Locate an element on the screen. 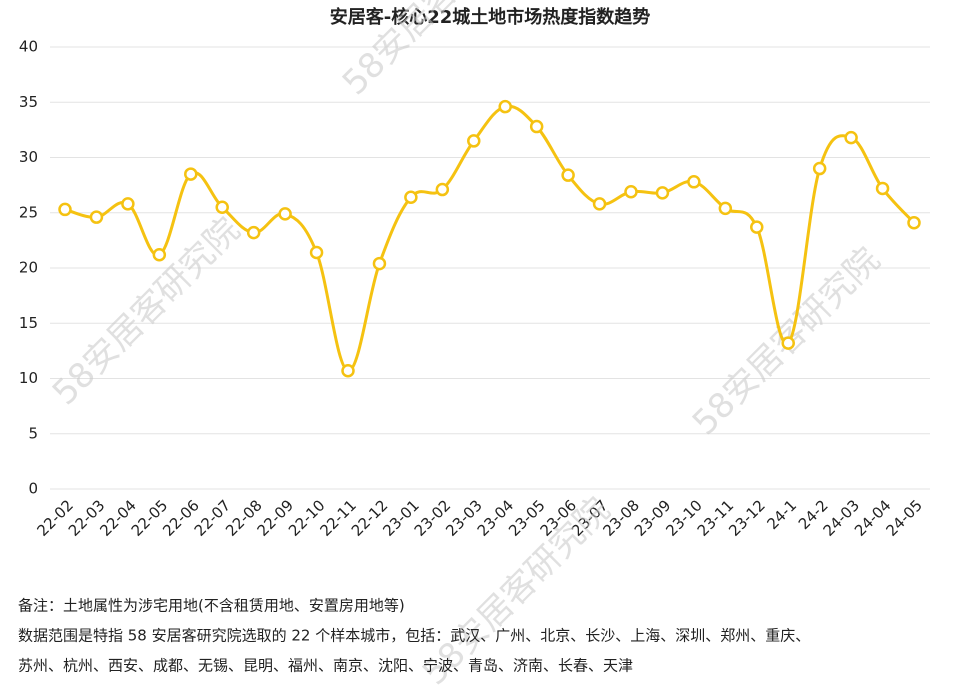 The height and width of the screenshot is (688, 960). y-tick-label: 35 is located at coordinates (28, 102).